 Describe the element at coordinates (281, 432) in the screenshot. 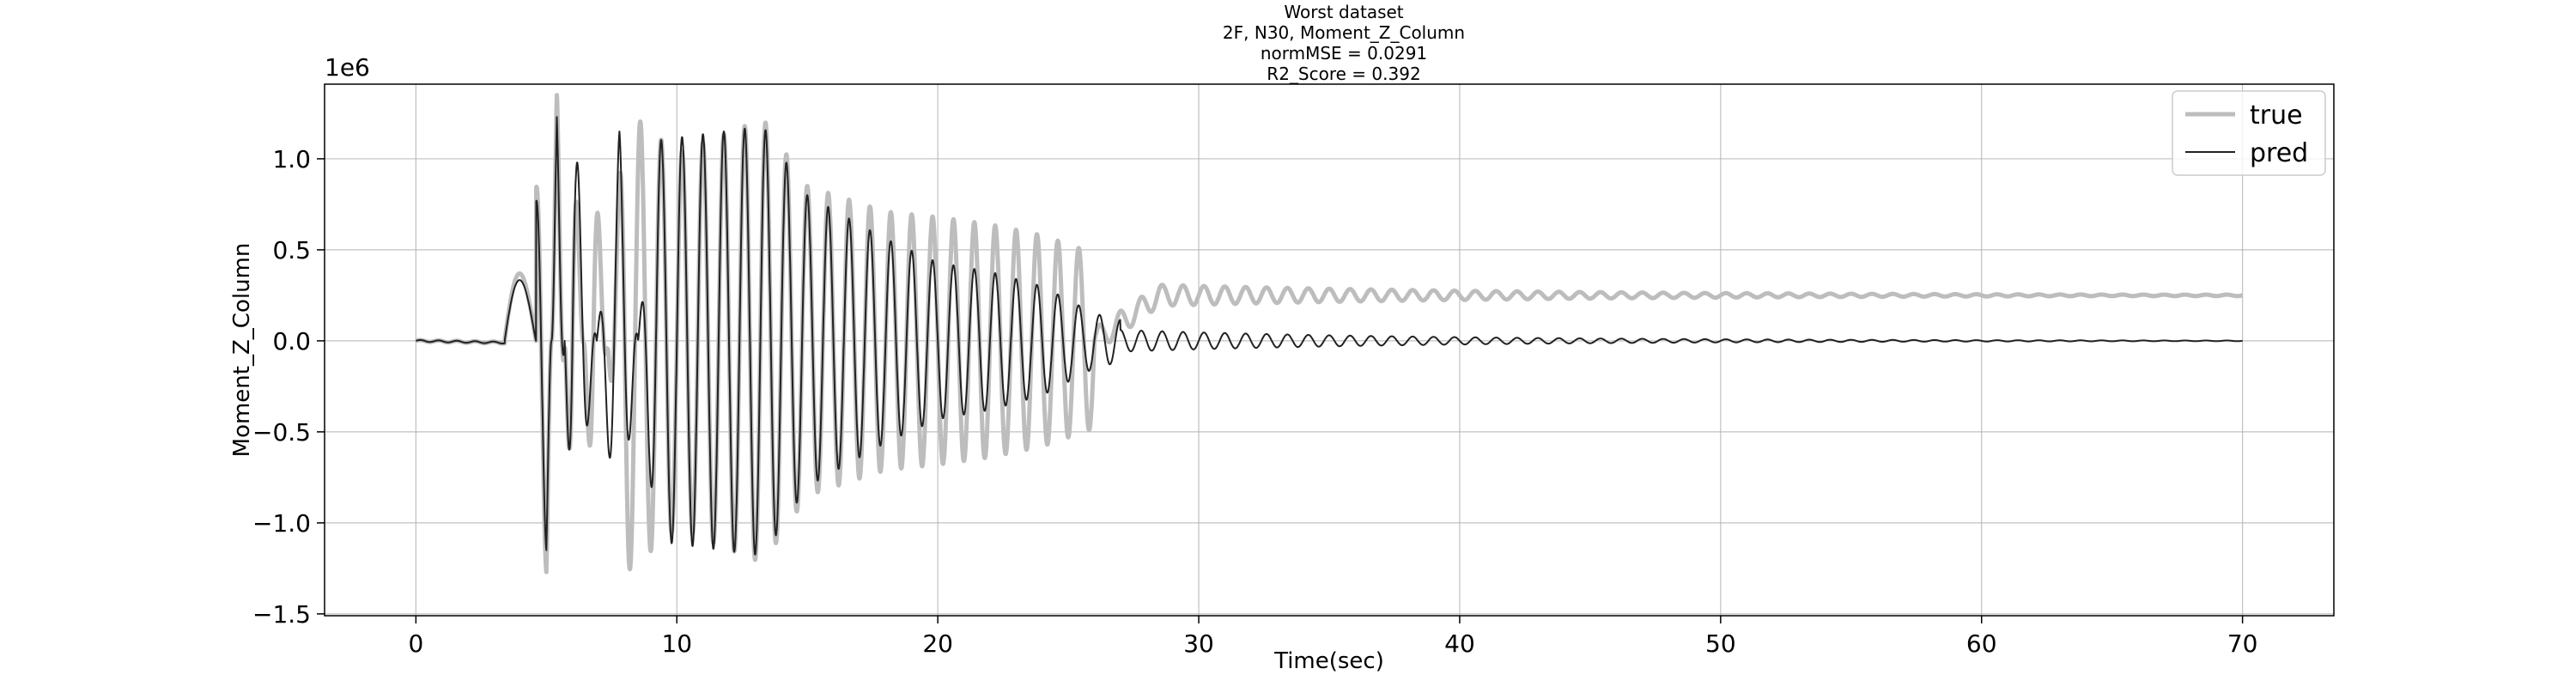

I see `y-tick-label: −0.5` at that location.